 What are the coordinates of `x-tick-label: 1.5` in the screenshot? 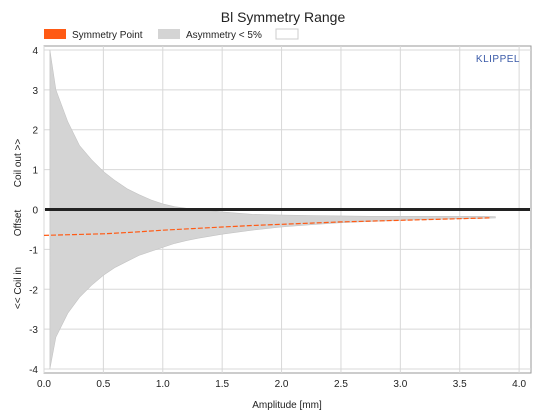 It's located at (222, 384).